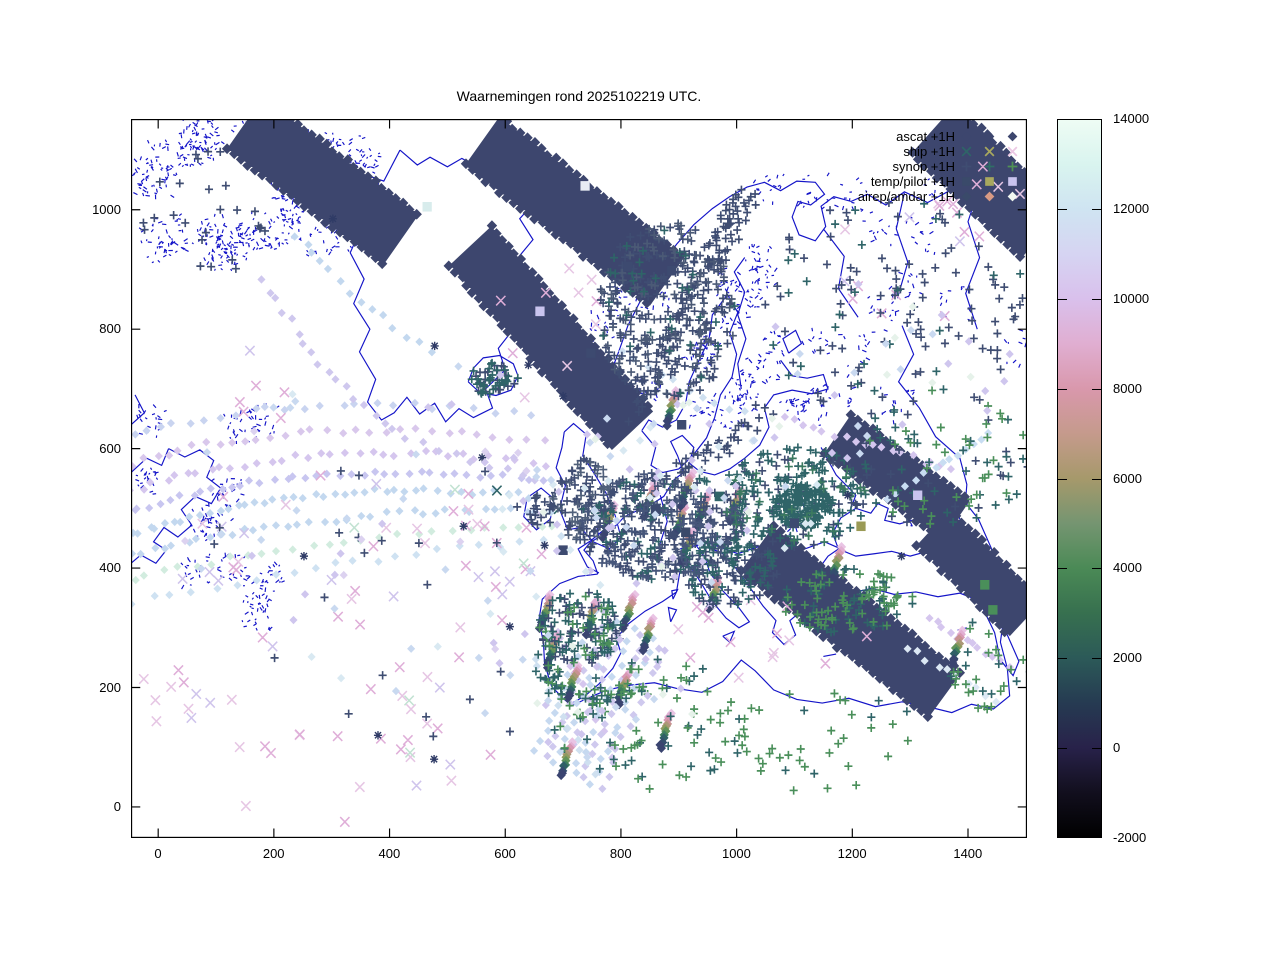 This screenshot has height=960, width=1280. What do you see at coordinates (925, 136) in the screenshot?
I see `legend-label: ascat +1H` at bounding box center [925, 136].